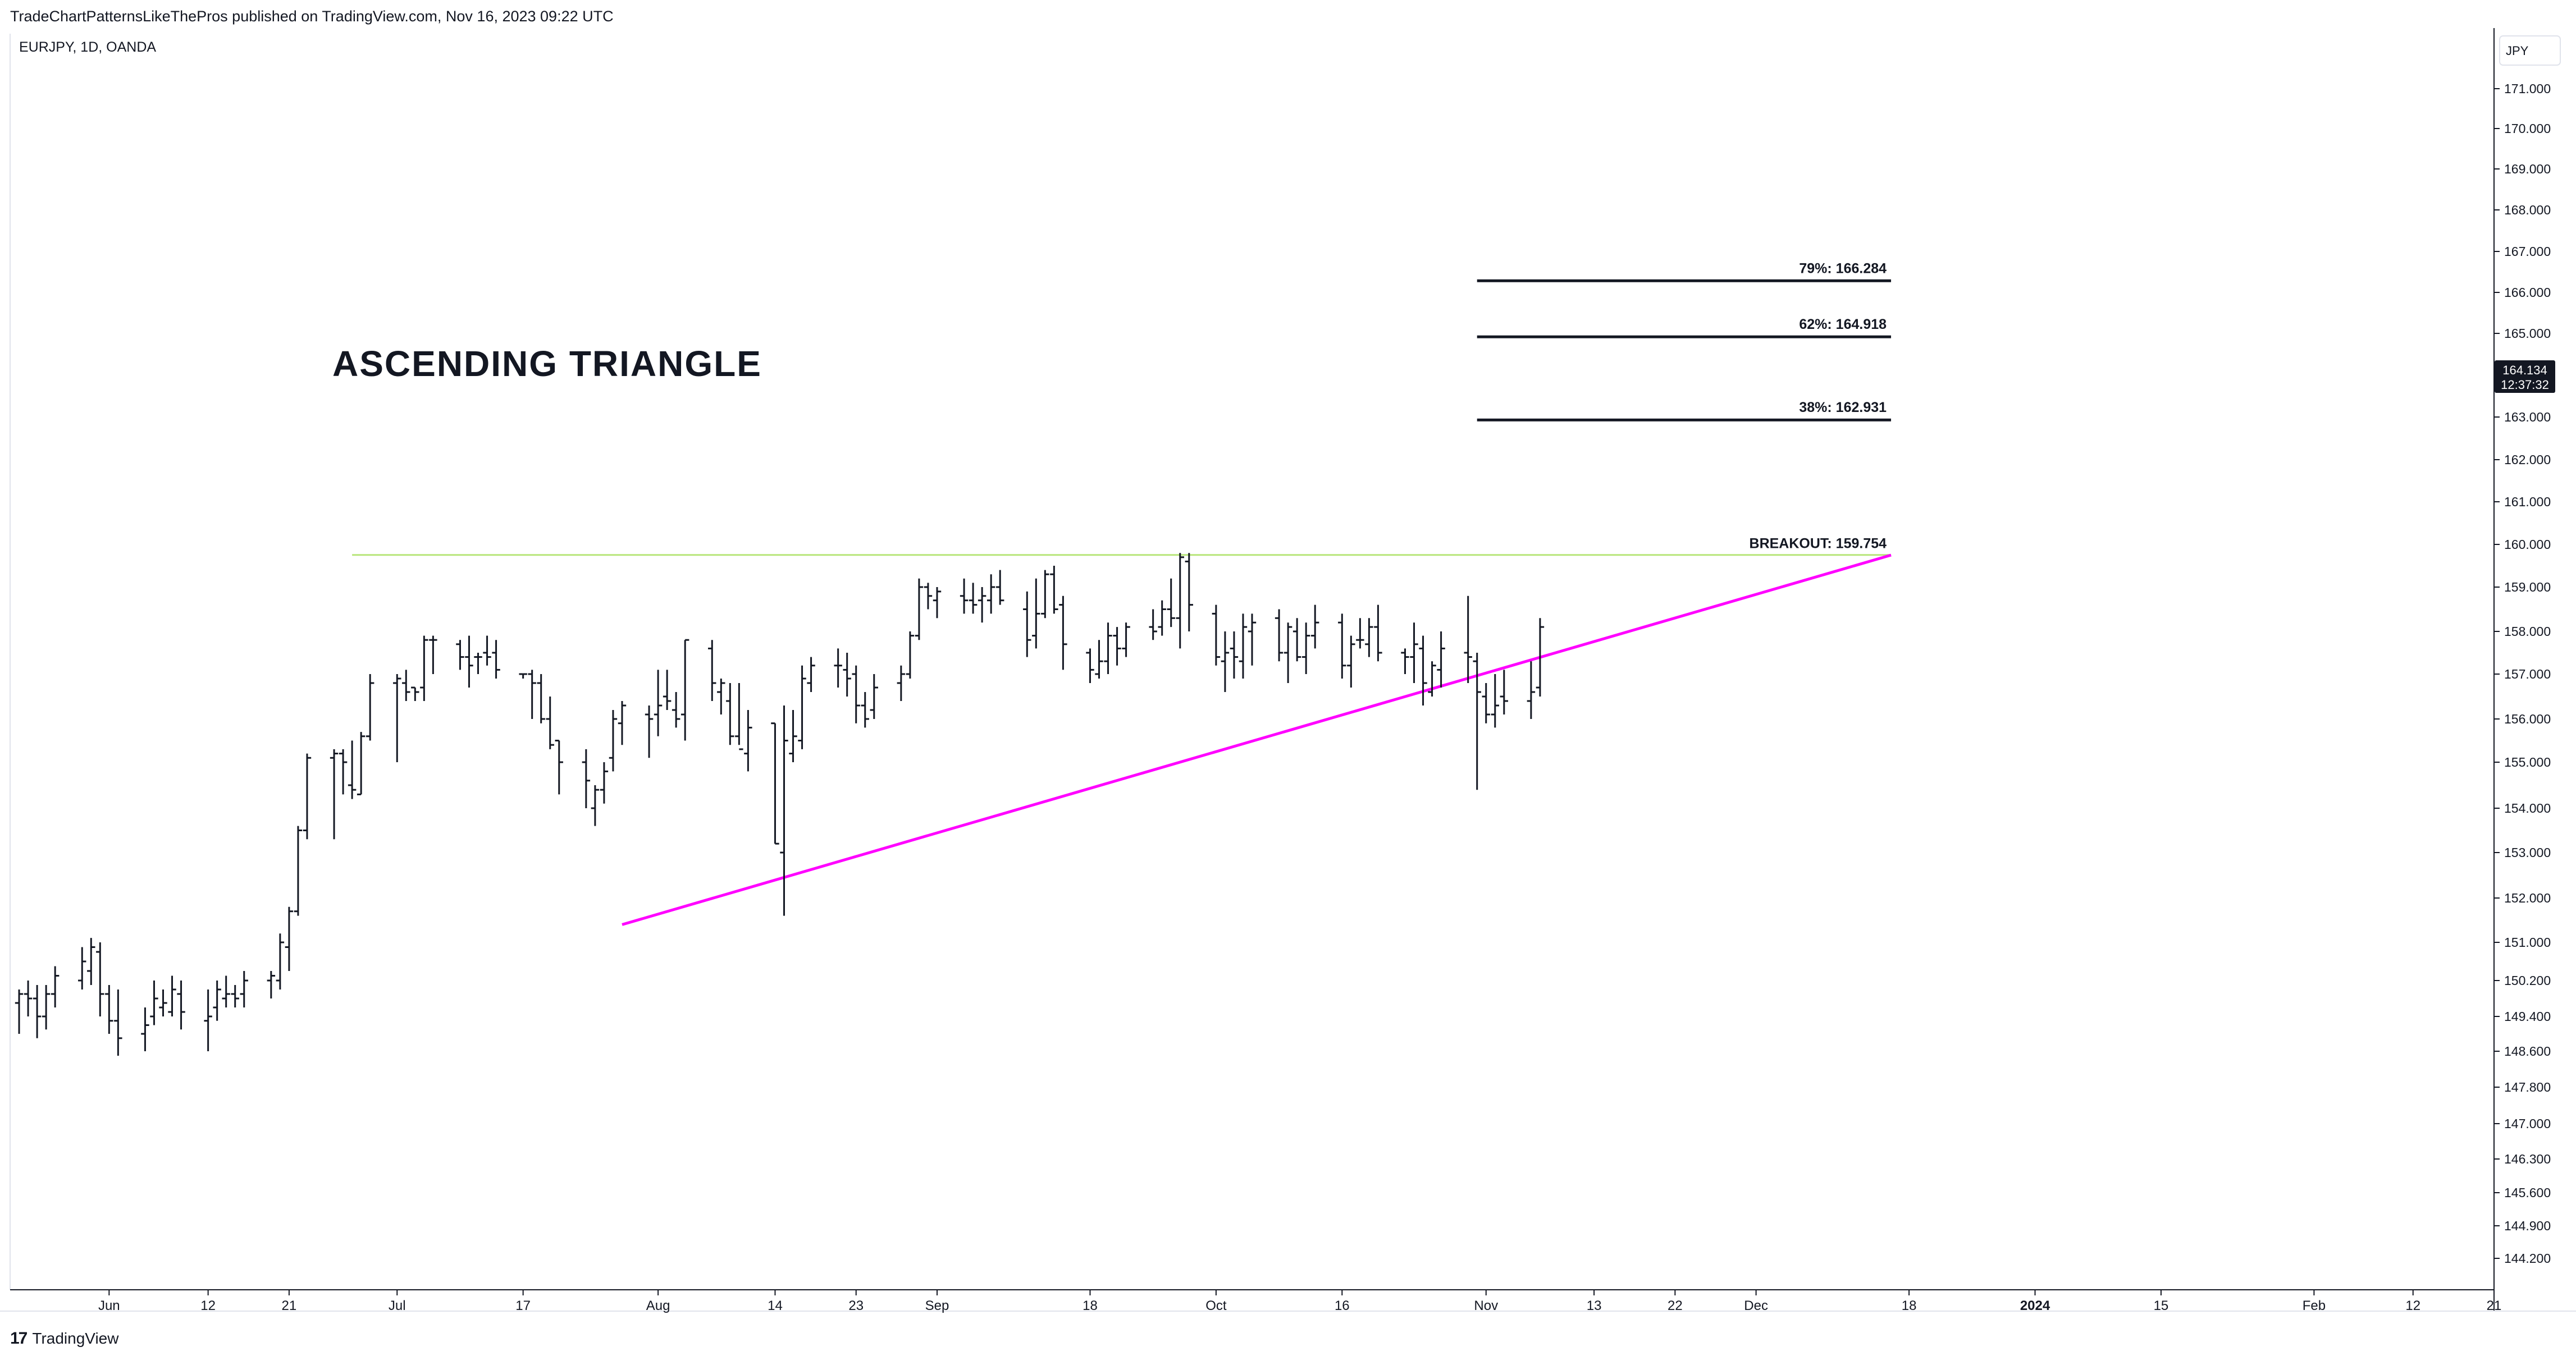  Describe the element at coordinates (2527, 1016) in the screenshot. I see `y-tick-label: 149.400` at that location.